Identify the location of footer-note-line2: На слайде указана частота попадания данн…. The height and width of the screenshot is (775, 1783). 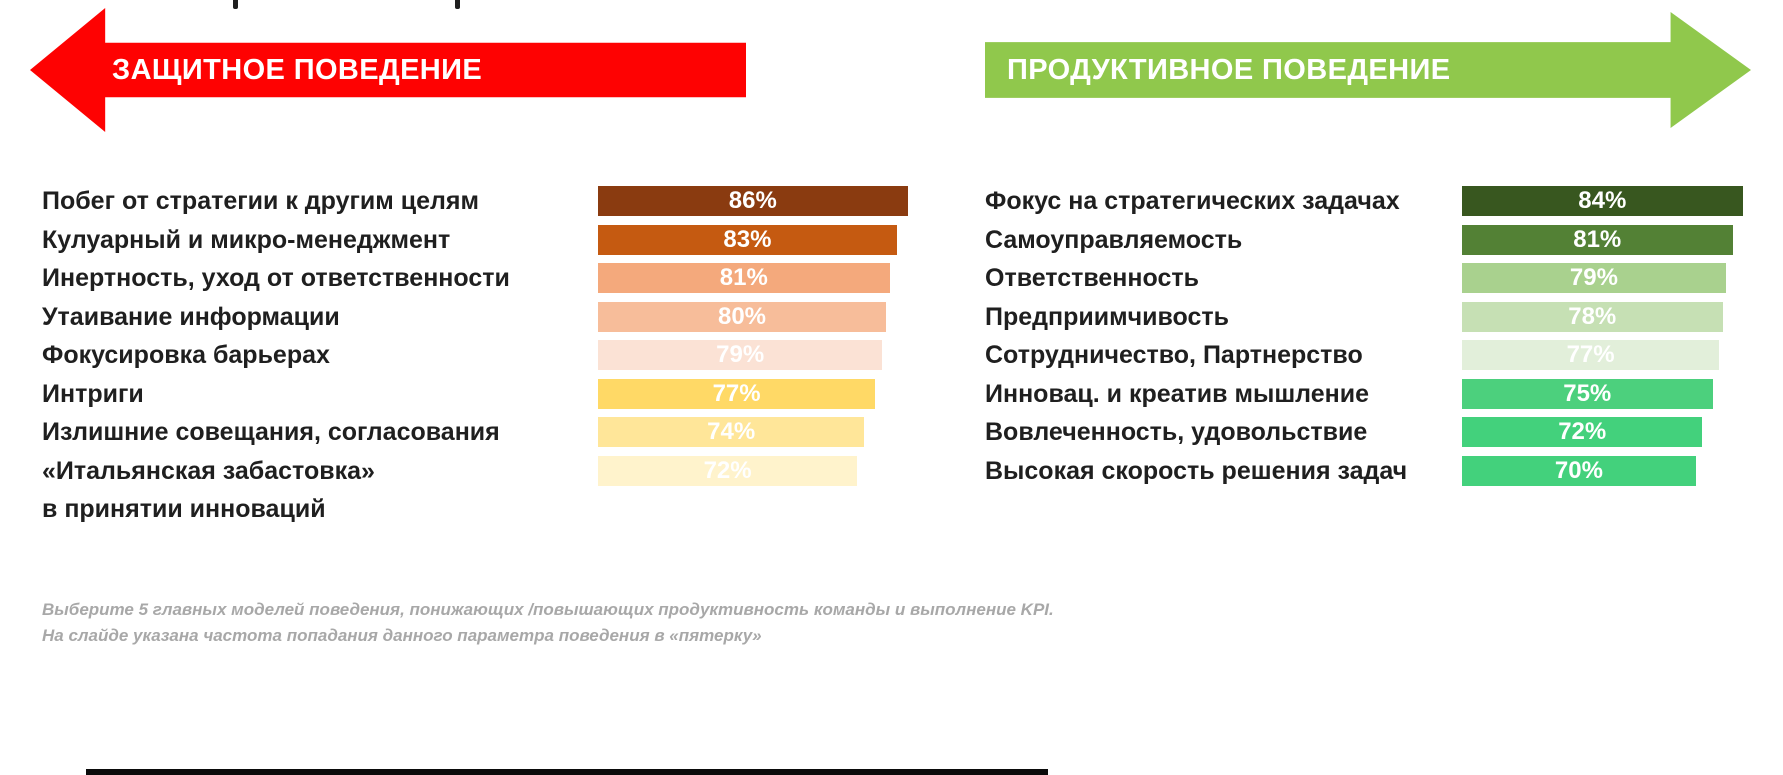
(402, 635).